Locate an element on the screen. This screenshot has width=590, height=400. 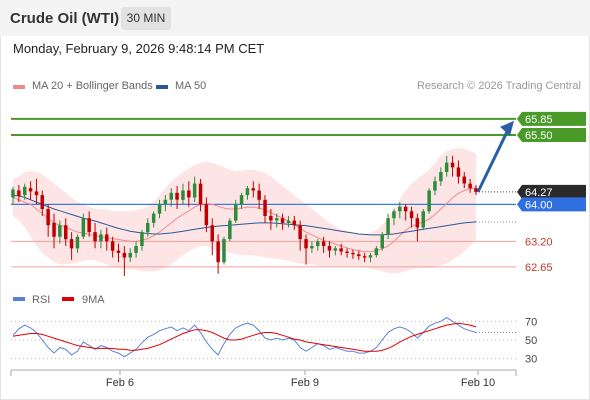
timestamp: Monday, February 9, 2026 9:48:14 PM CET is located at coordinates (139, 48).